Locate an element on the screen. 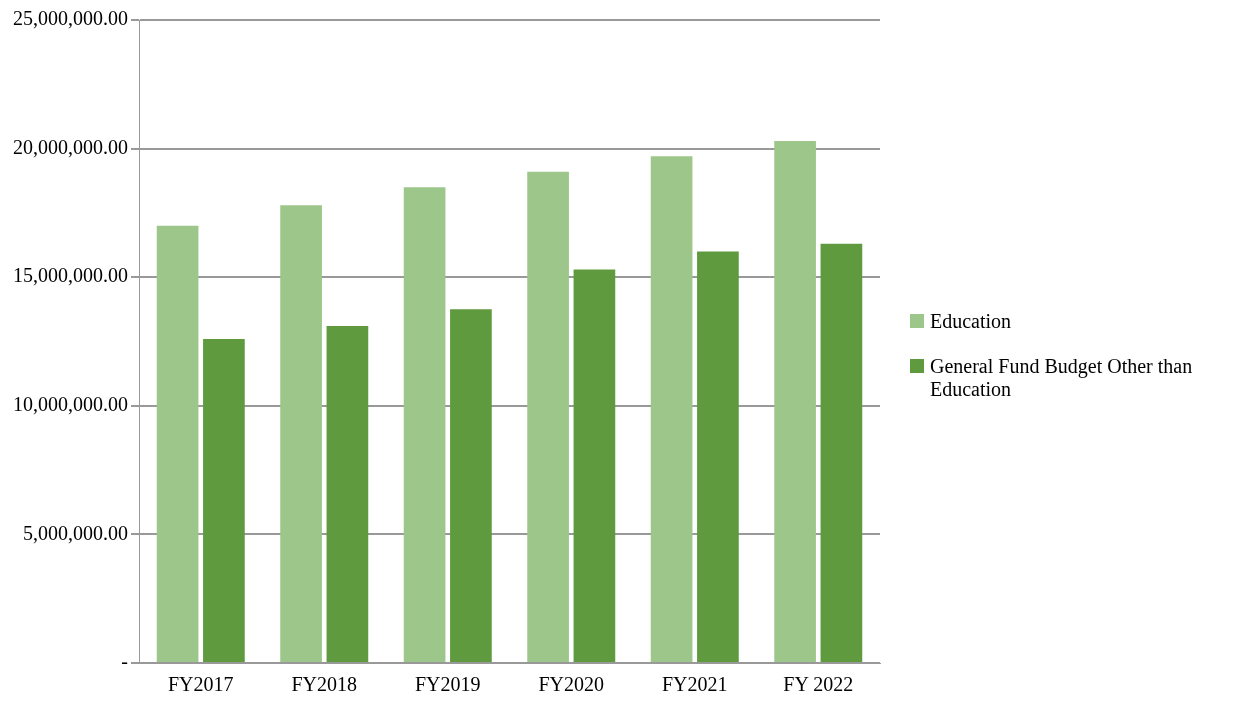  y-tick-label: 25,000,000.00 is located at coordinates (70, 18).